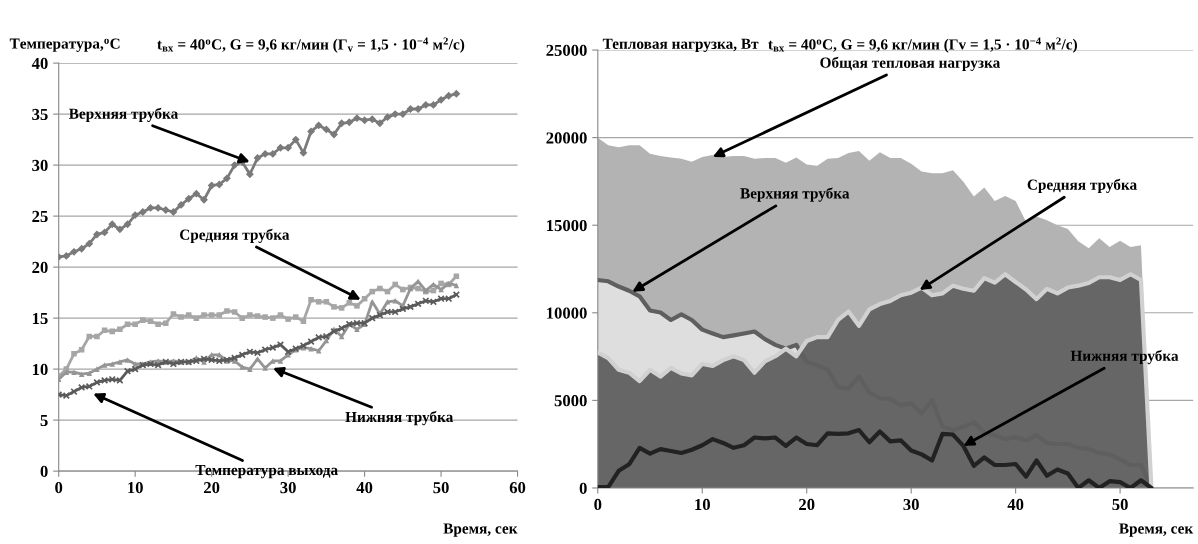 The height and width of the screenshot is (544, 1198). Describe the element at coordinates (40, 114) in the screenshot. I see `y-tick-label: 35` at that location.